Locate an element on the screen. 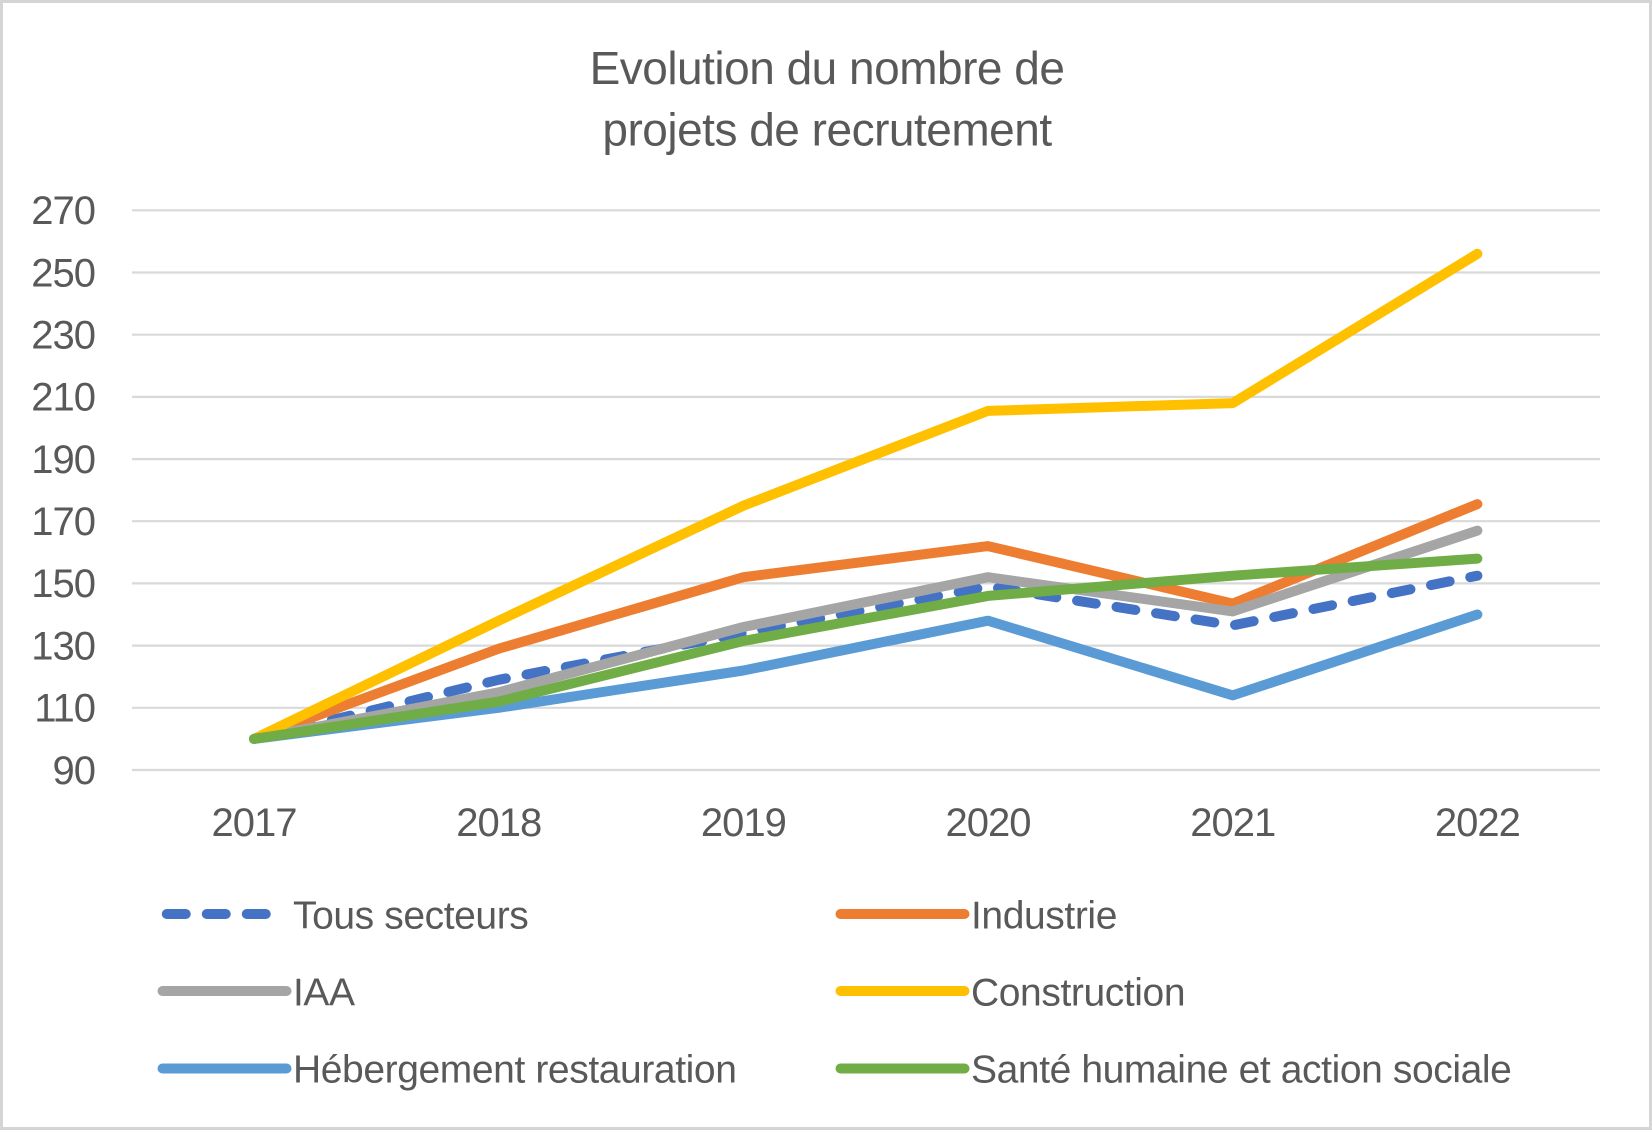  svg-text: 210 is located at coordinates (63, 398).